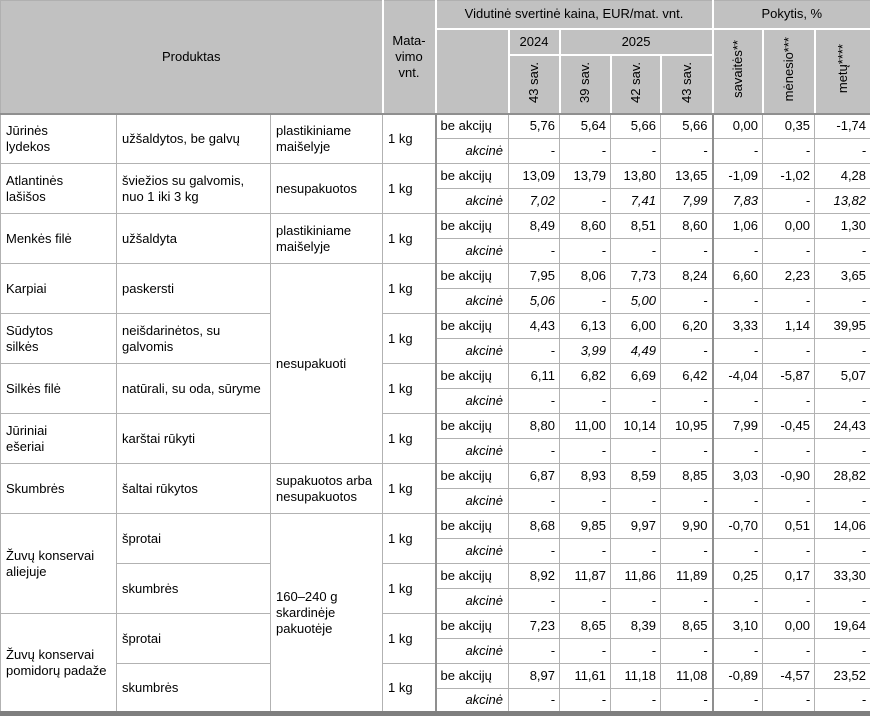 This screenshot has height=719, width=870. What do you see at coordinates (789, 426) in the screenshot?
I see `change-cell: -0,45` at bounding box center [789, 426].